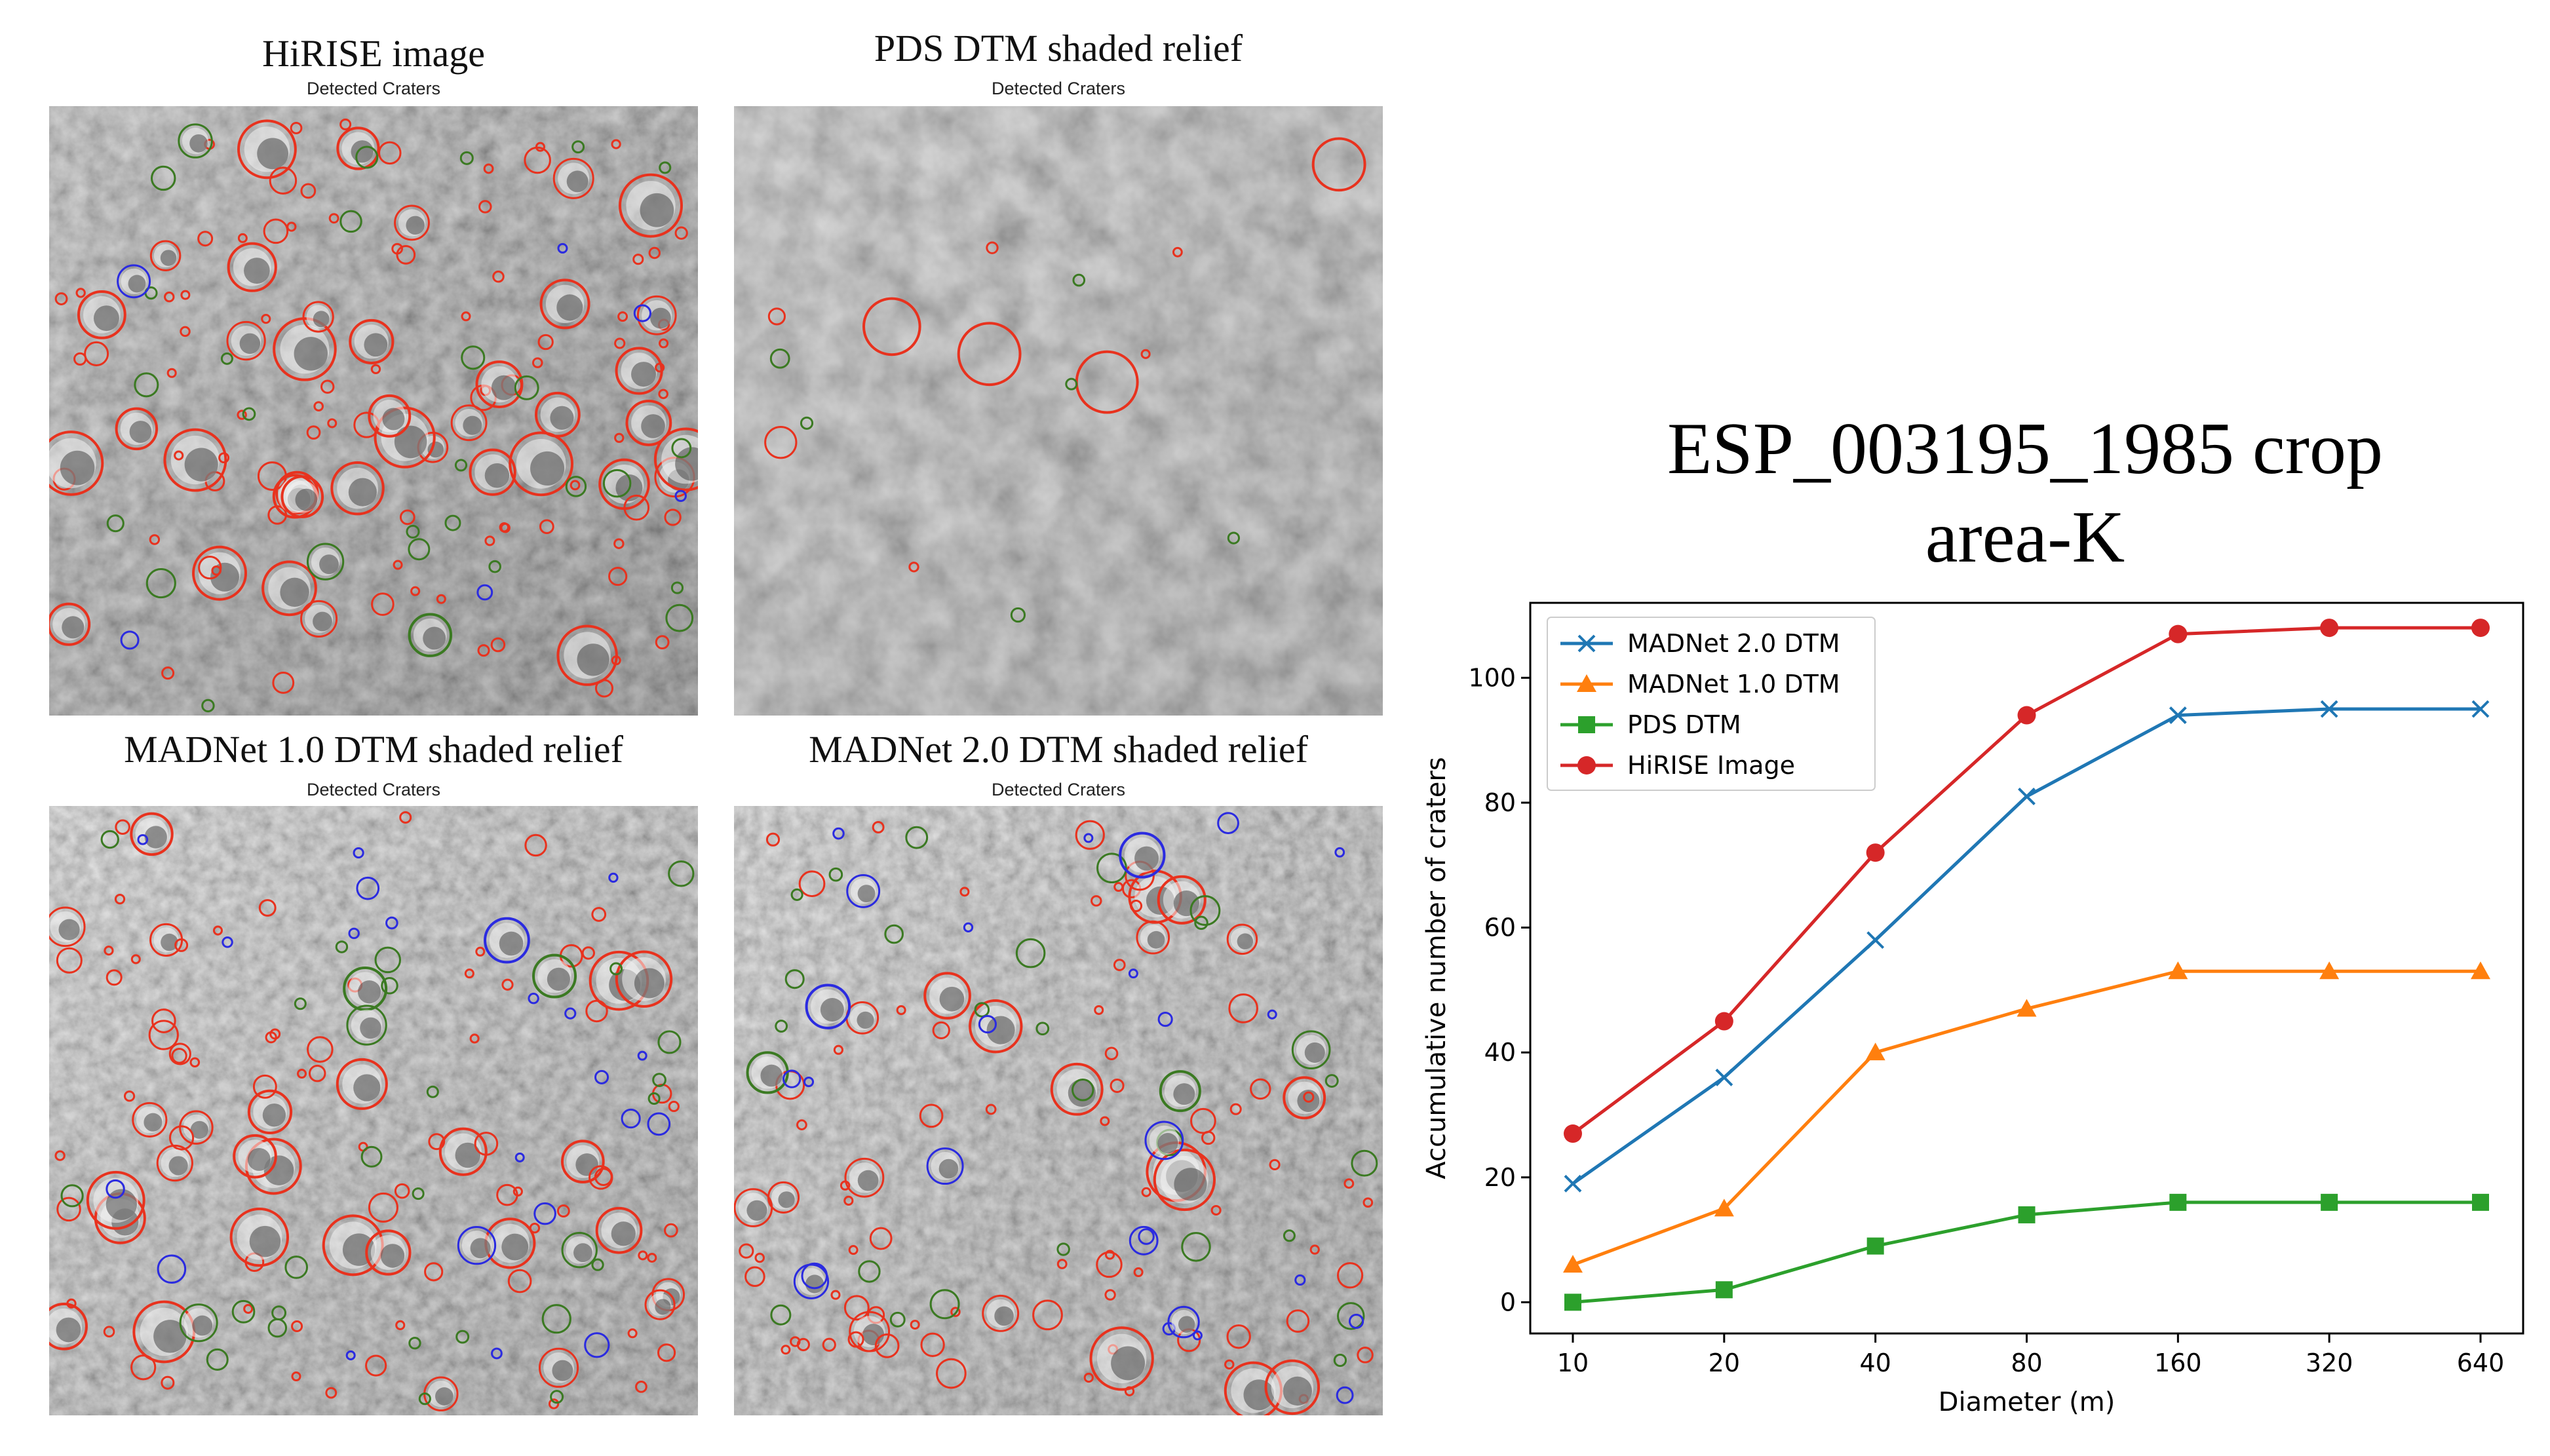 The image size is (2550, 1456). What do you see at coordinates (2481, 1363) in the screenshot?
I see `x-tick-label: 640` at bounding box center [2481, 1363].